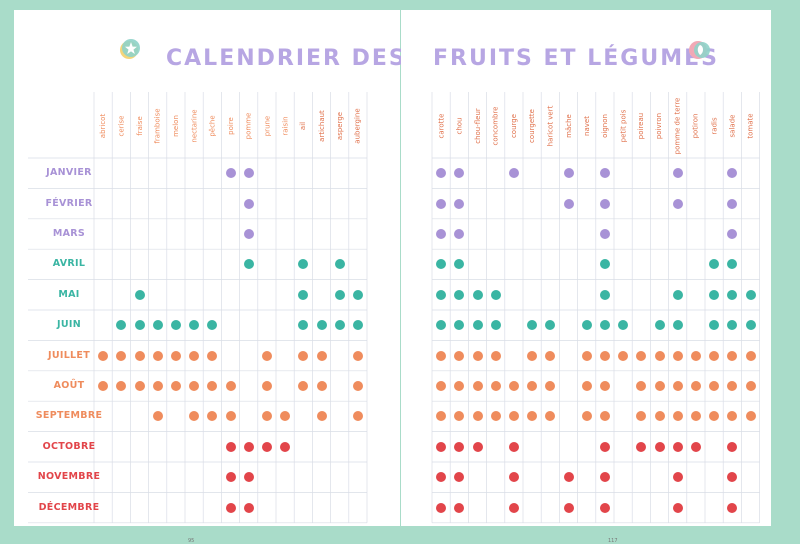 Image resolution: width=800 pixels, height=544 pixels. What do you see at coordinates (69, 446) in the screenshot?
I see `month-label: OCTOBRE` at bounding box center [69, 446].